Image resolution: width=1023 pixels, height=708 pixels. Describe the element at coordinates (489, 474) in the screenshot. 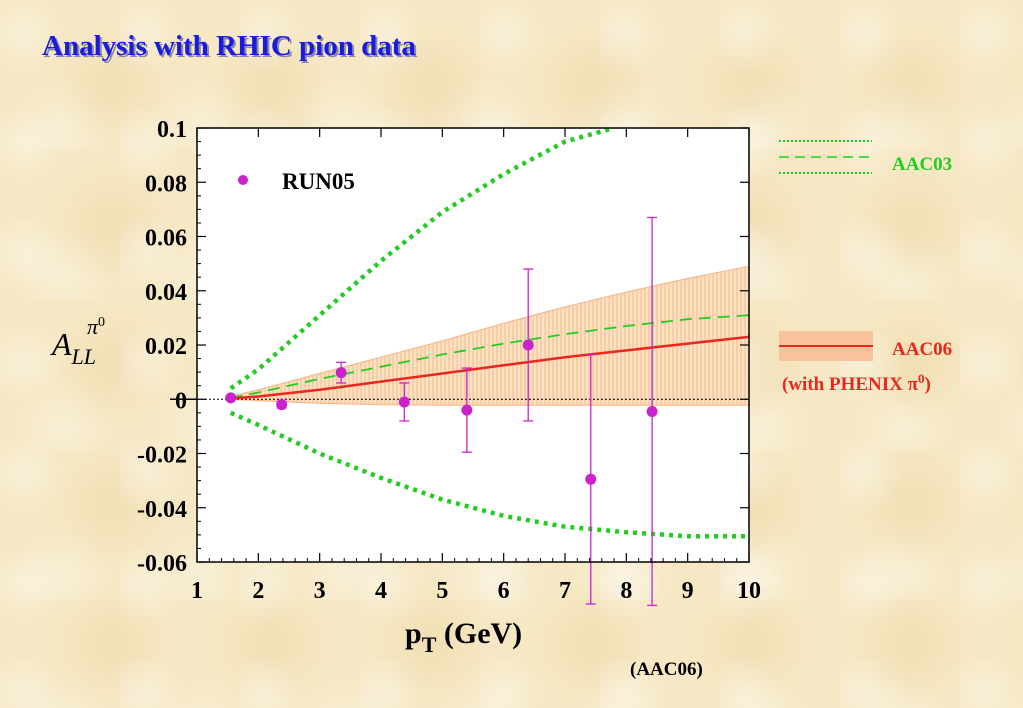

I see `aac03-dotted-lower-curve` at that location.